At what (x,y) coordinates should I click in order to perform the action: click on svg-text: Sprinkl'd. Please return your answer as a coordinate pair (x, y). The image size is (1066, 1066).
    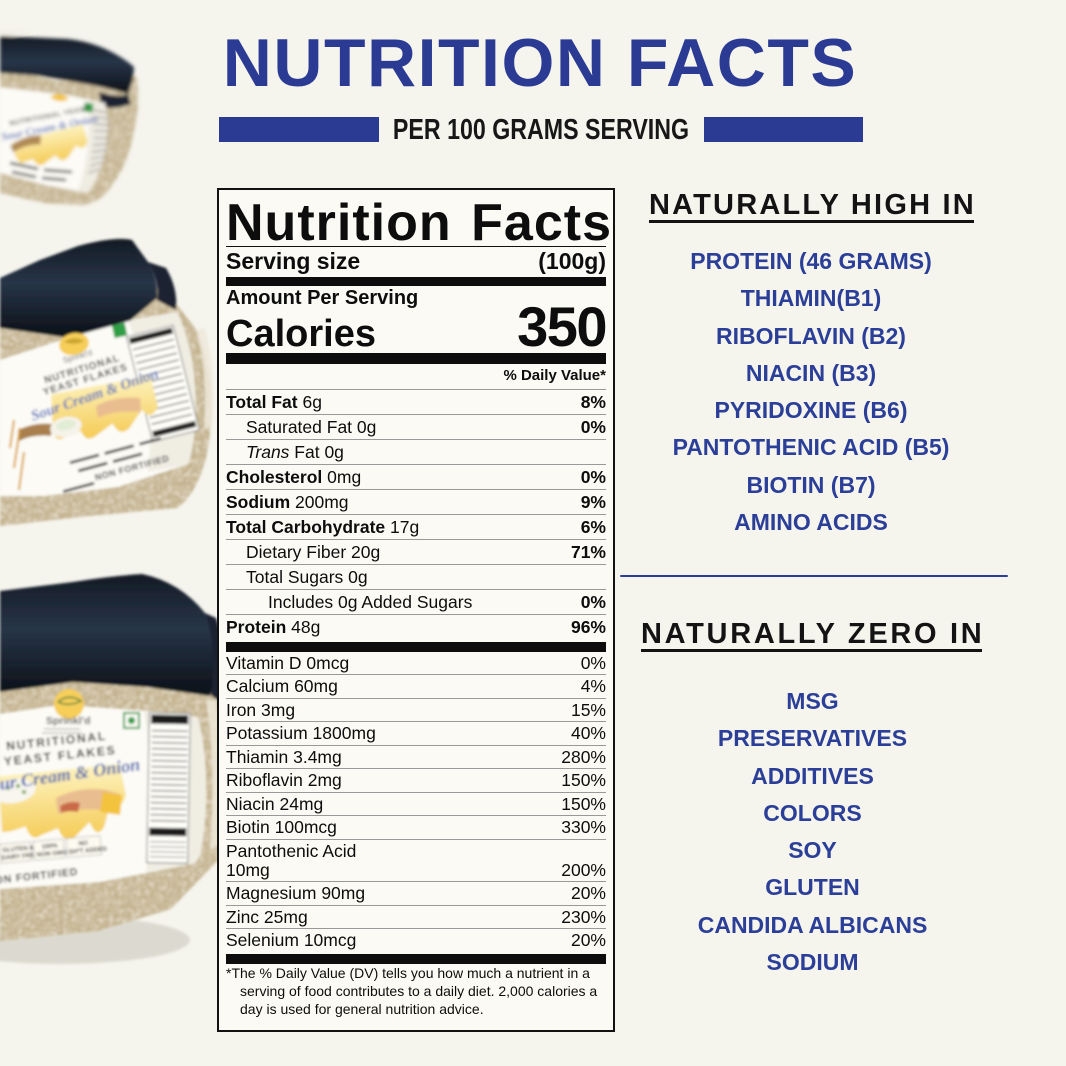
    Looking at the image, I should click on (68, 721).